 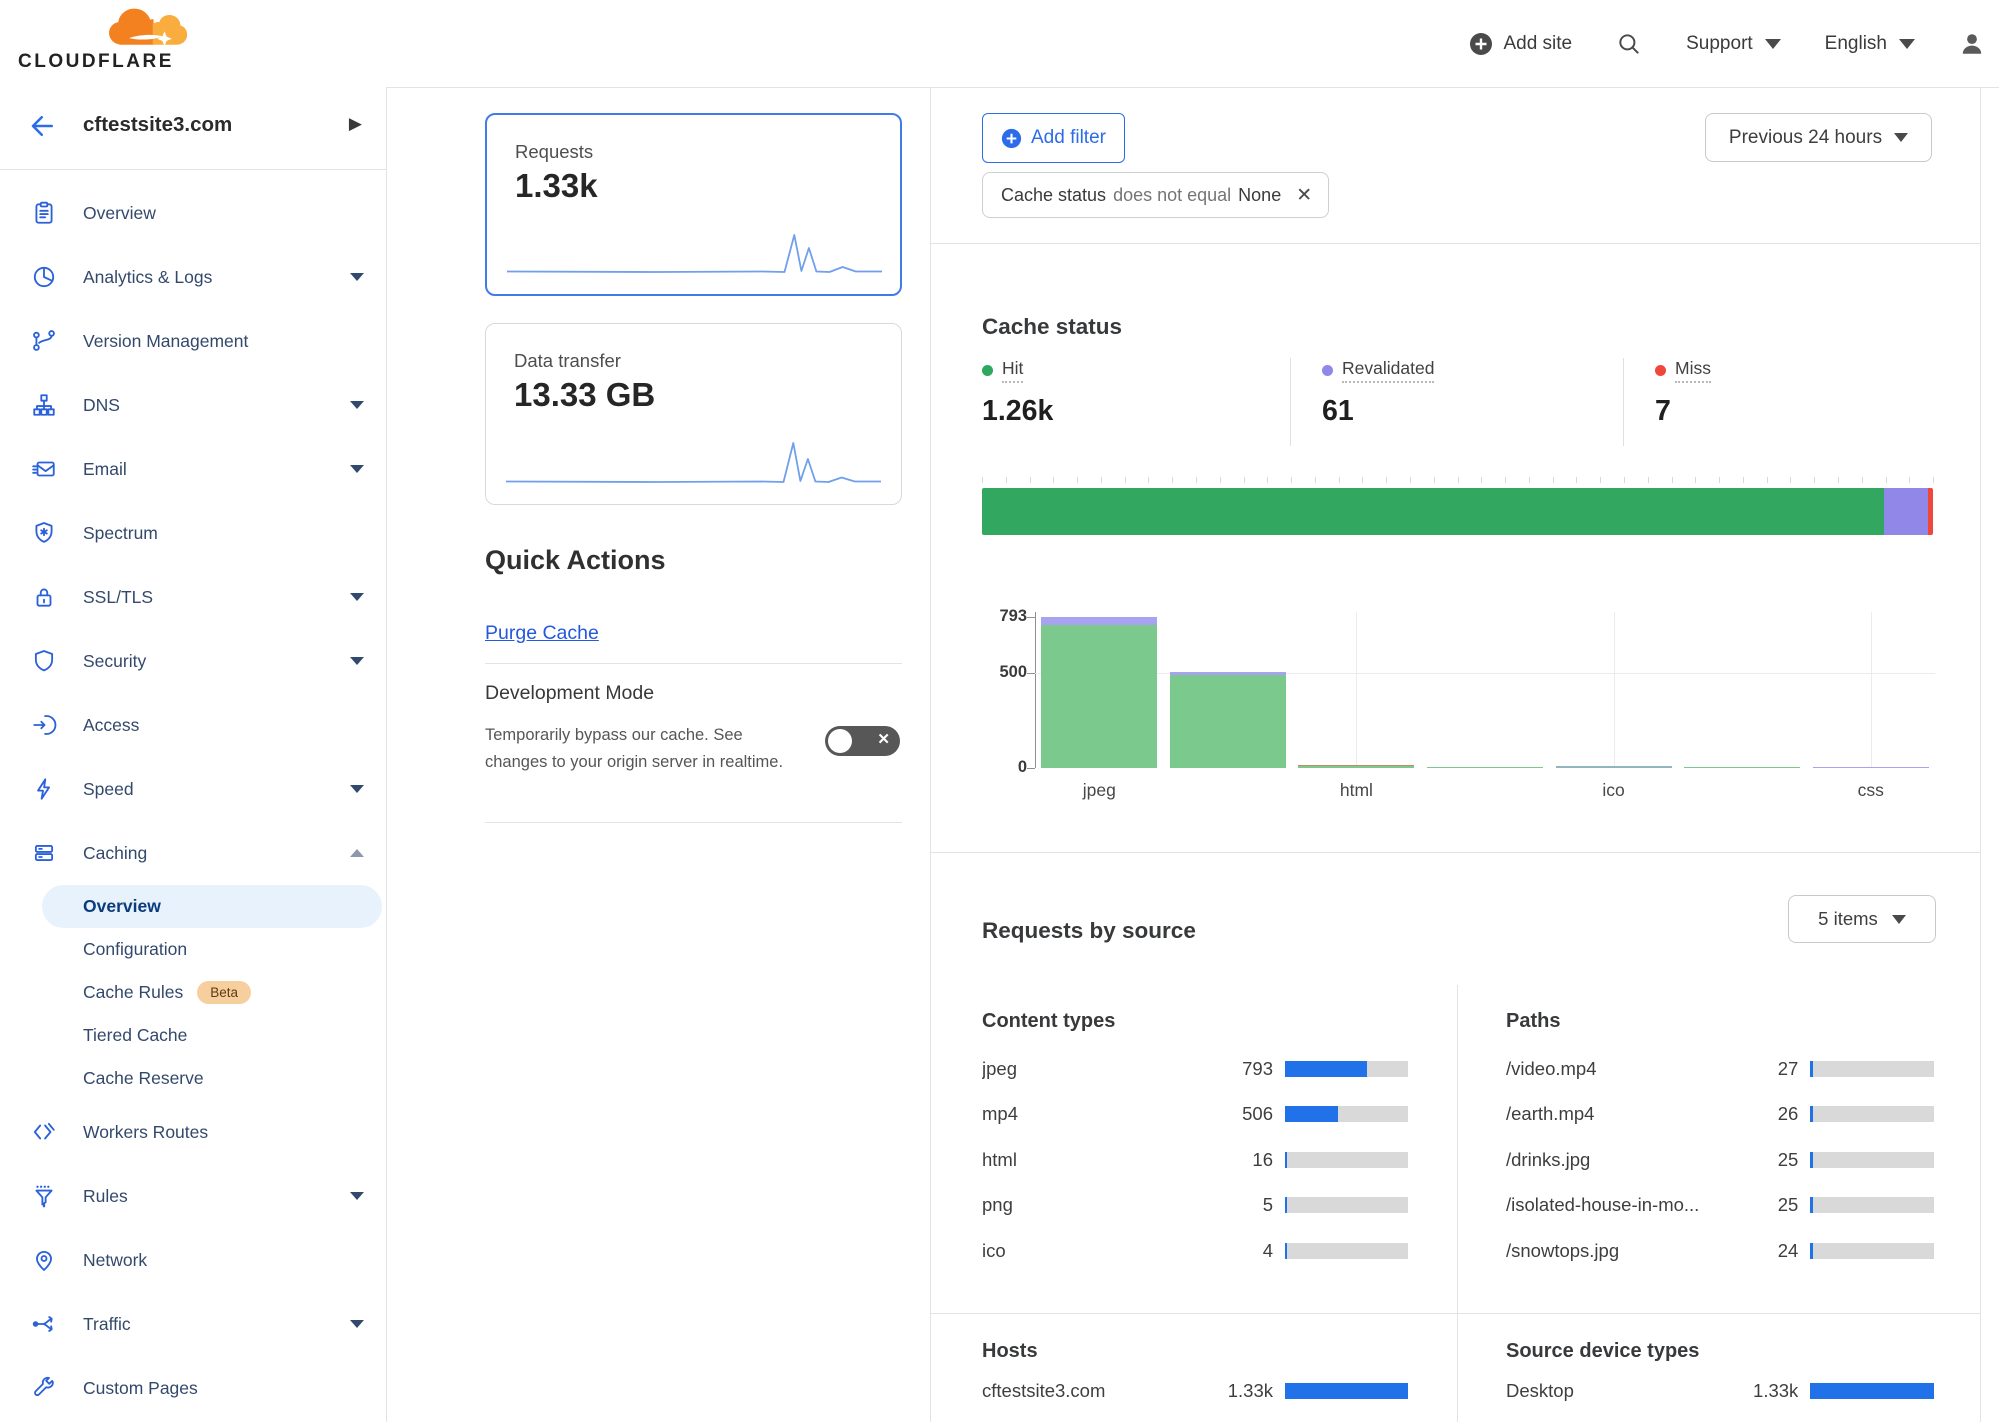 What do you see at coordinates (1068, 137) in the screenshot?
I see `add-filter-label: Add filter` at bounding box center [1068, 137].